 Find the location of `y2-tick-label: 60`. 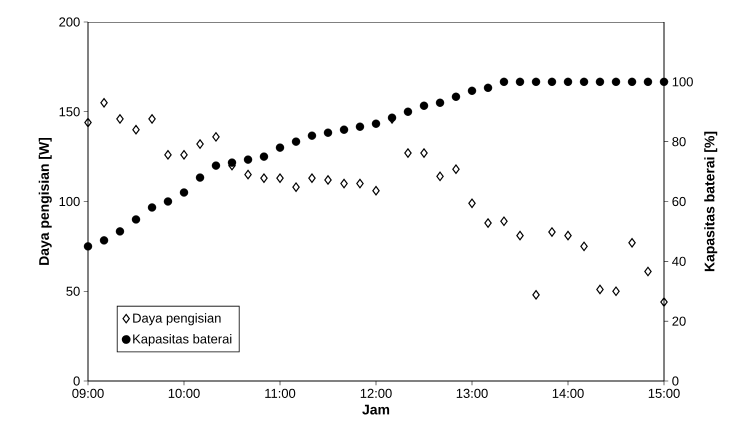

y2-tick-label: 60 is located at coordinates (679, 201).